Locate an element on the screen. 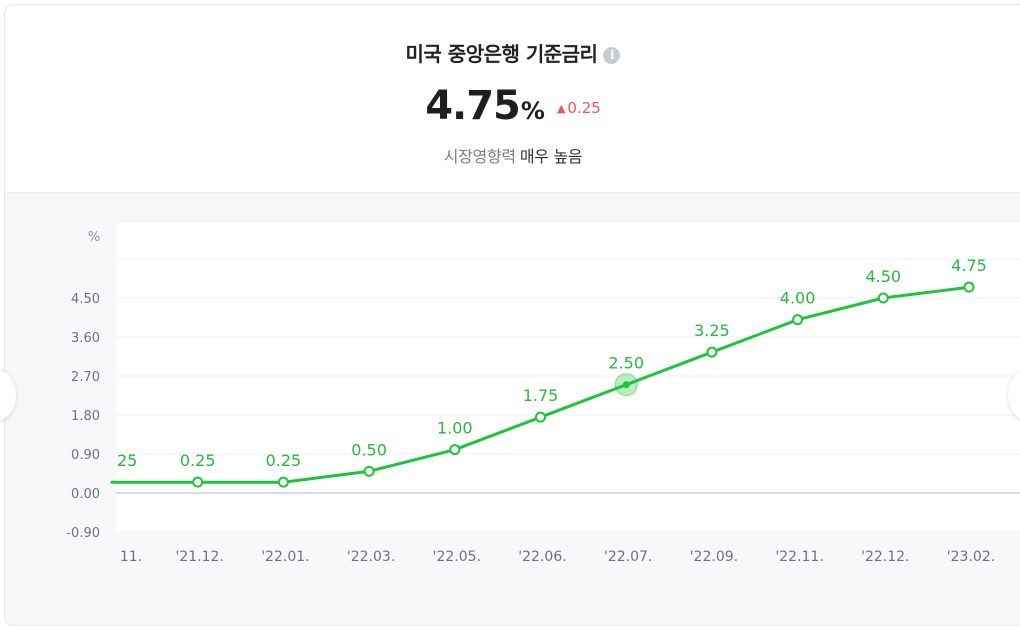 Image resolution: width=1020 pixels, height=626 pixels. rate-unit: % is located at coordinates (532, 111).